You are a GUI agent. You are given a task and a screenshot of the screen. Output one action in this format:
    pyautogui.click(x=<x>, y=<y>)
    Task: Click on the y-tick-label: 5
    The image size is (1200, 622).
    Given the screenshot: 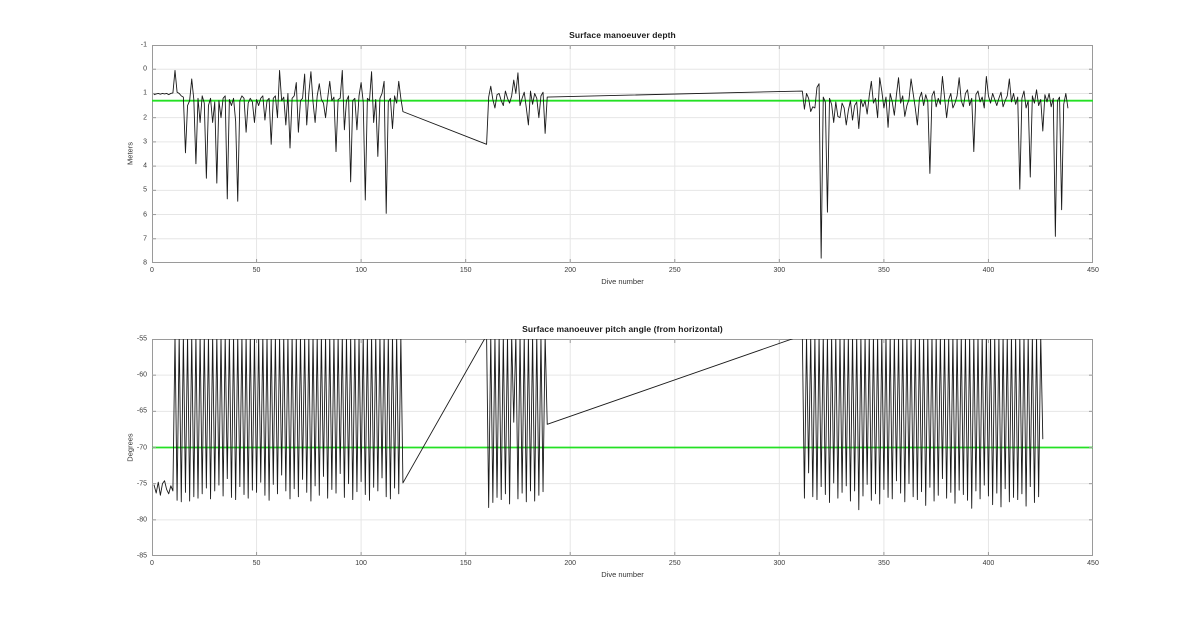 What is the action you would take?
    pyautogui.click(x=145, y=190)
    